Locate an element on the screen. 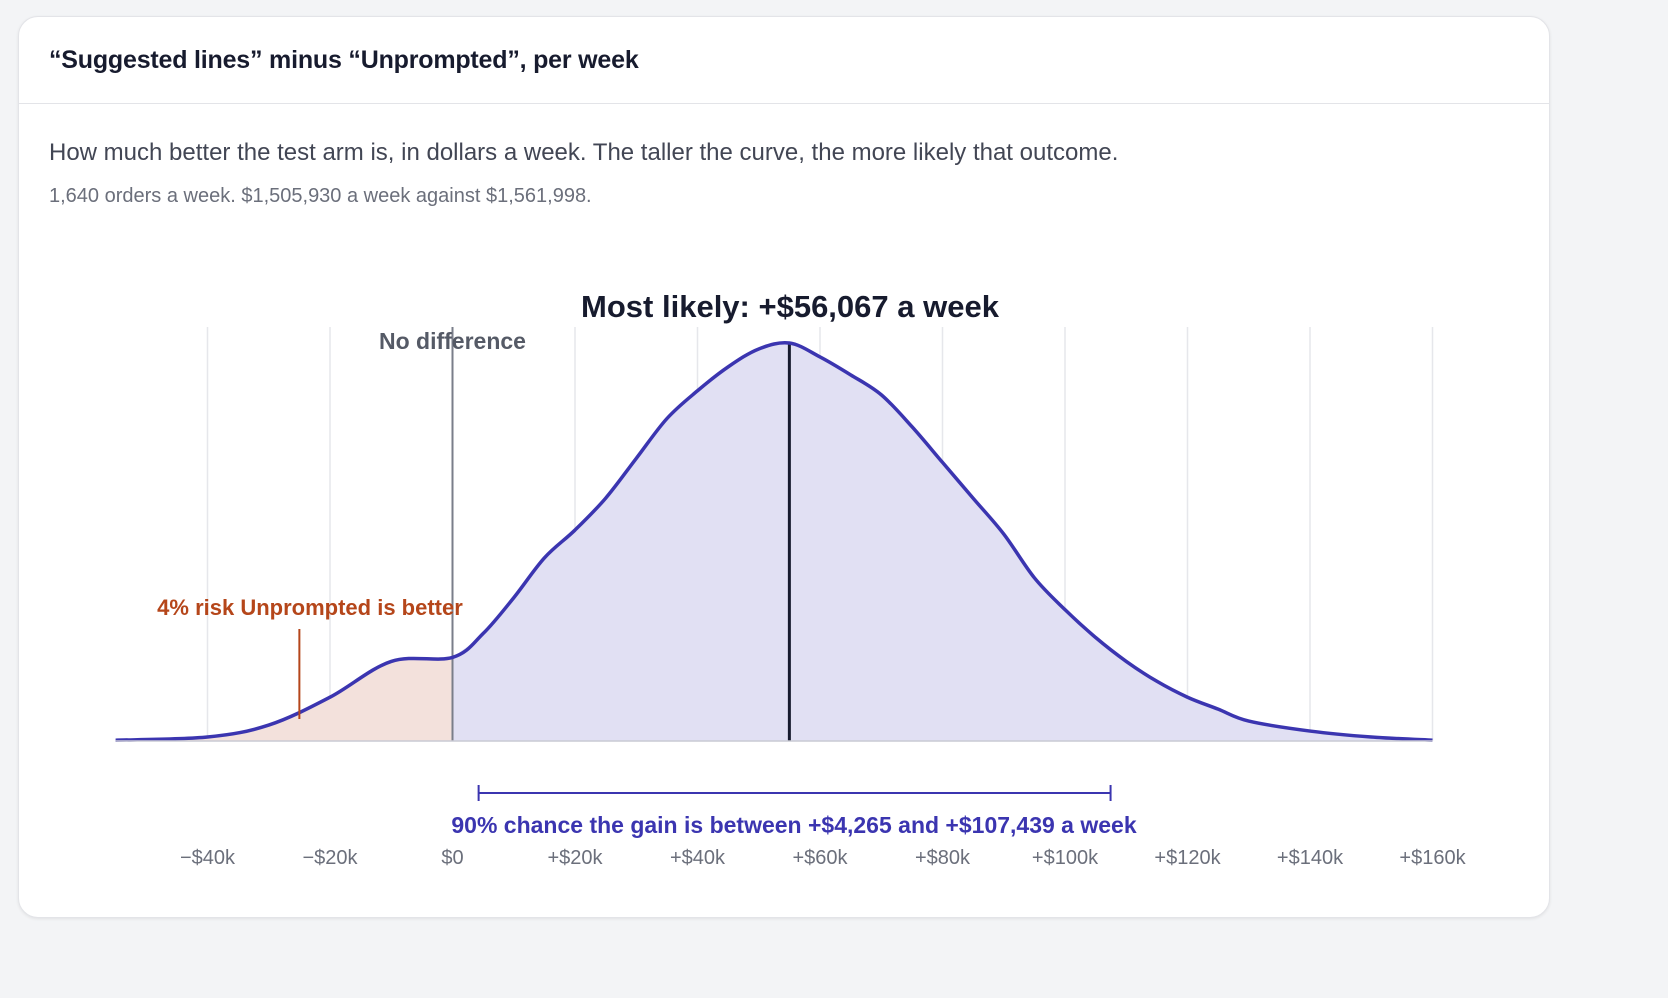 The image size is (1668, 998). no-difference-label: No difference is located at coordinates (452, 341).